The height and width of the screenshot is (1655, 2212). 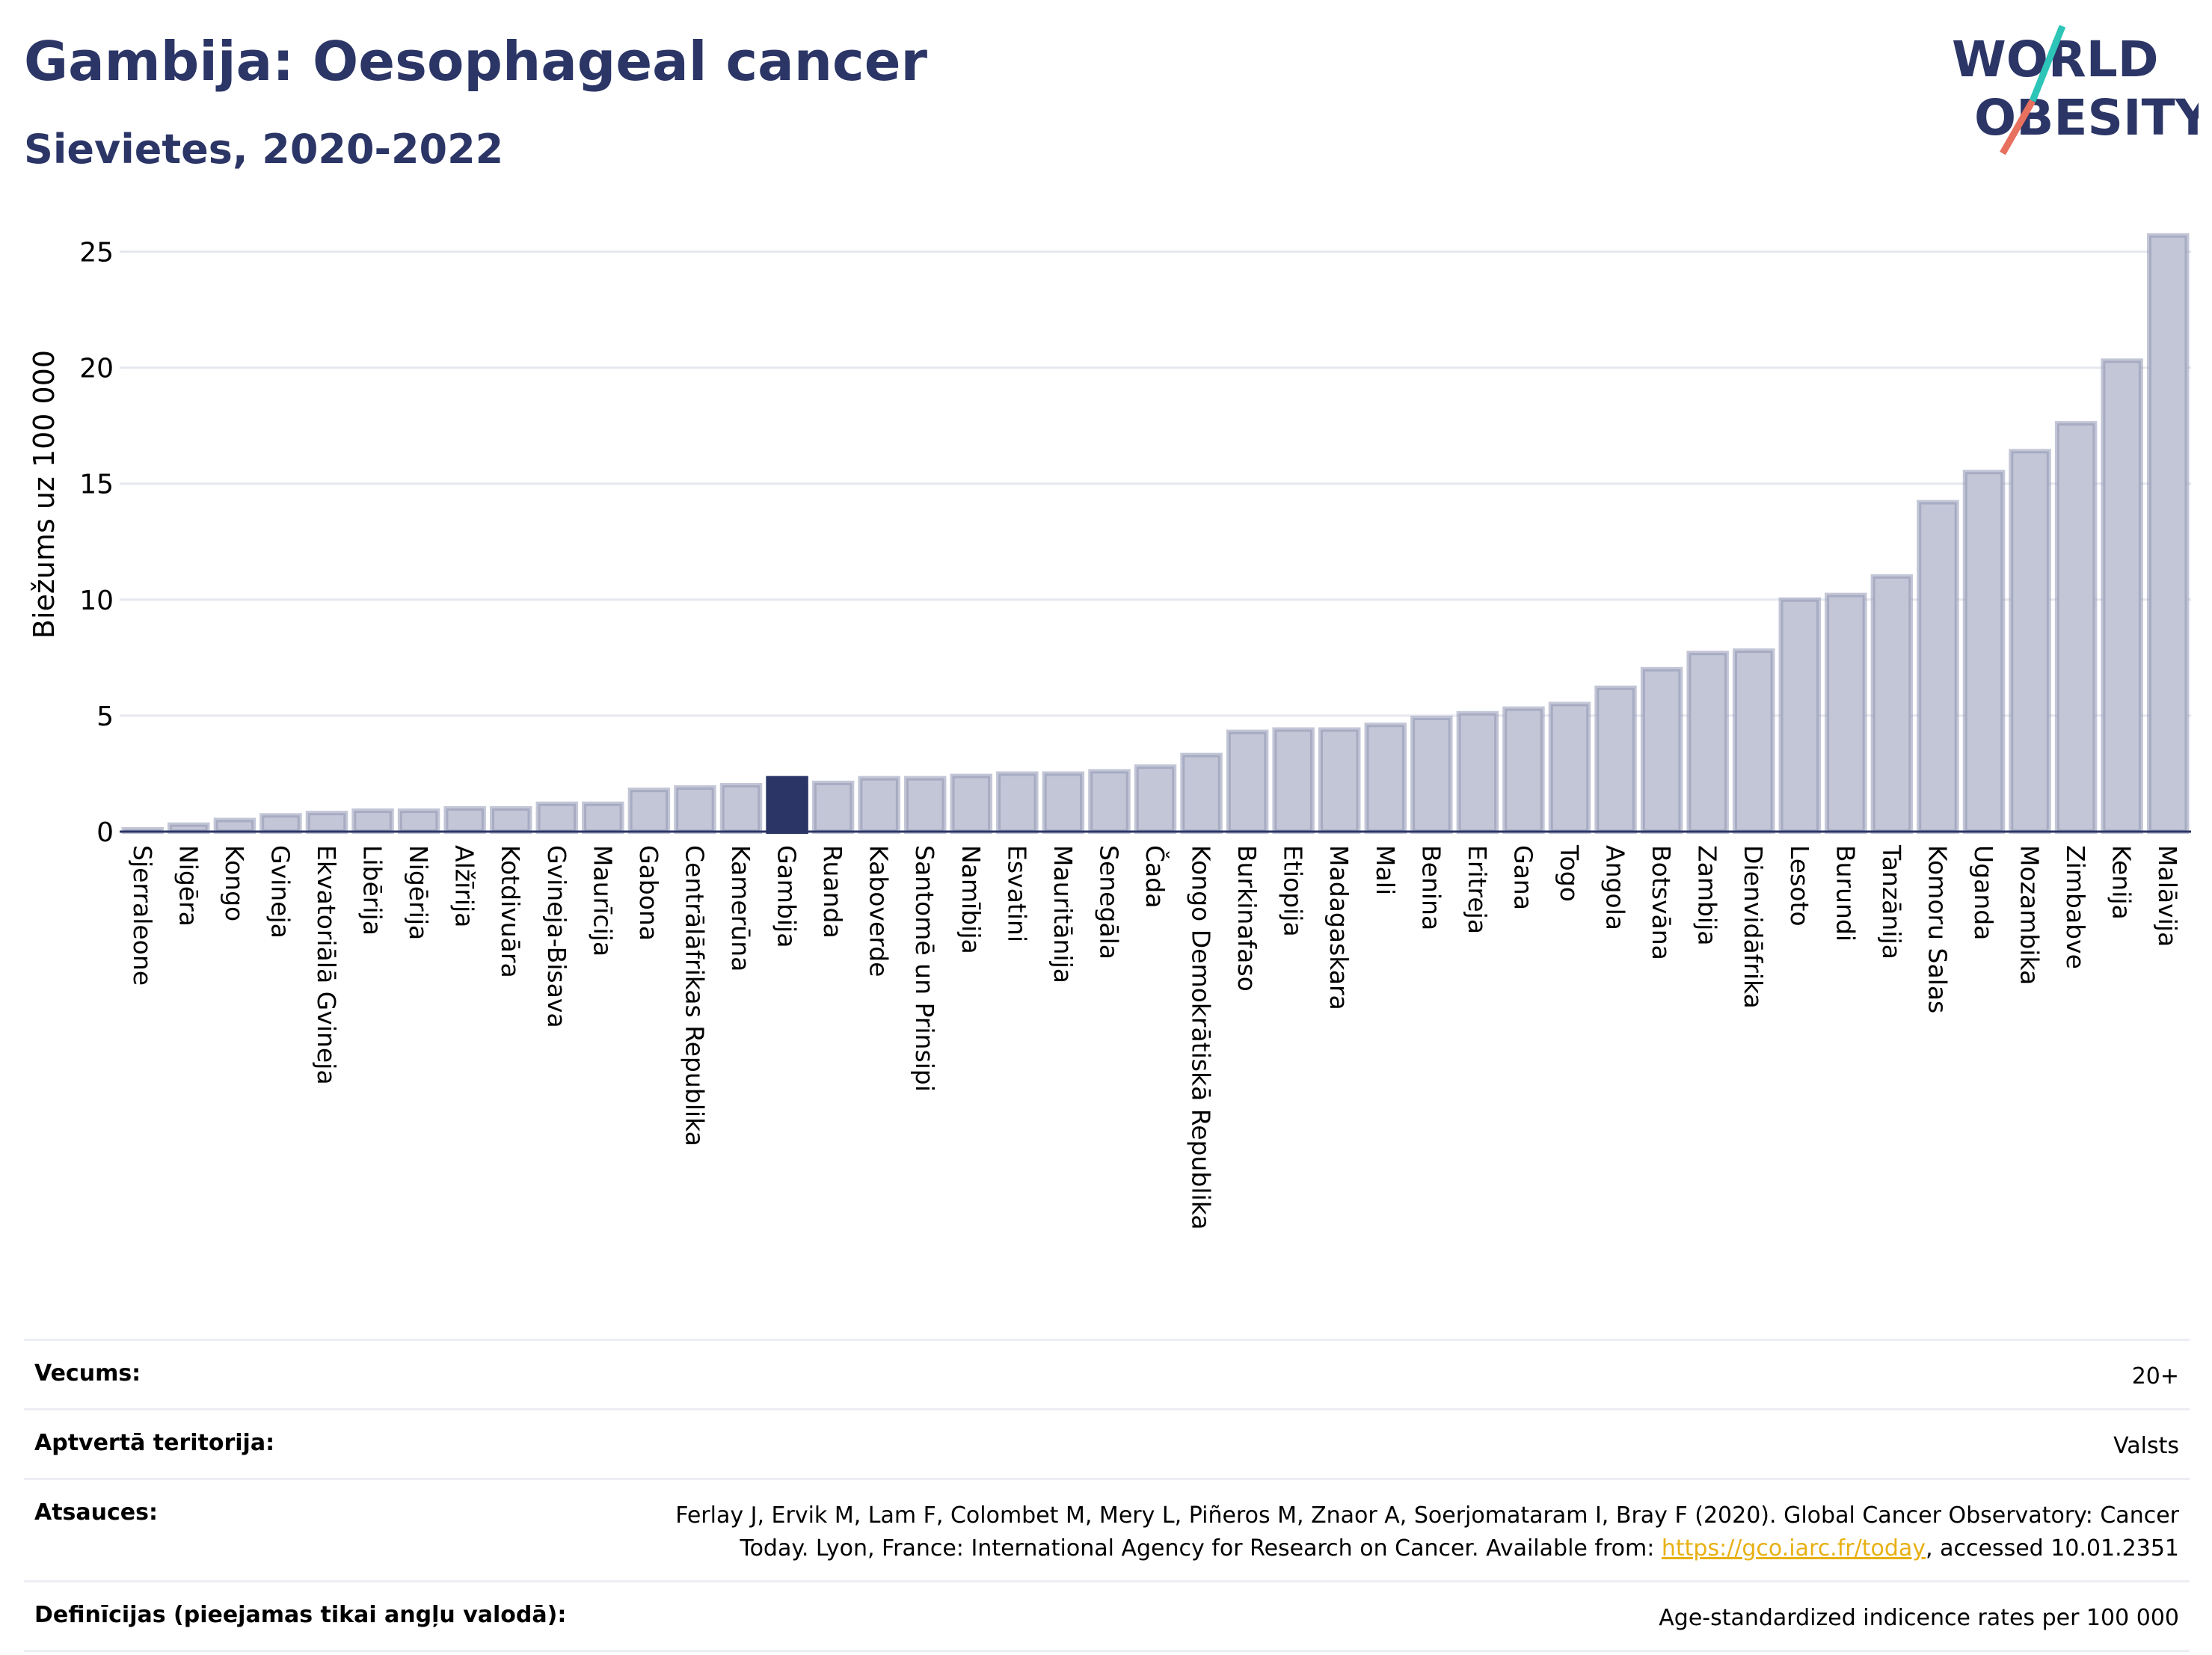 What do you see at coordinates (2146, 1446) in the screenshot?
I see `territory-value: Valsts` at bounding box center [2146, 1446].